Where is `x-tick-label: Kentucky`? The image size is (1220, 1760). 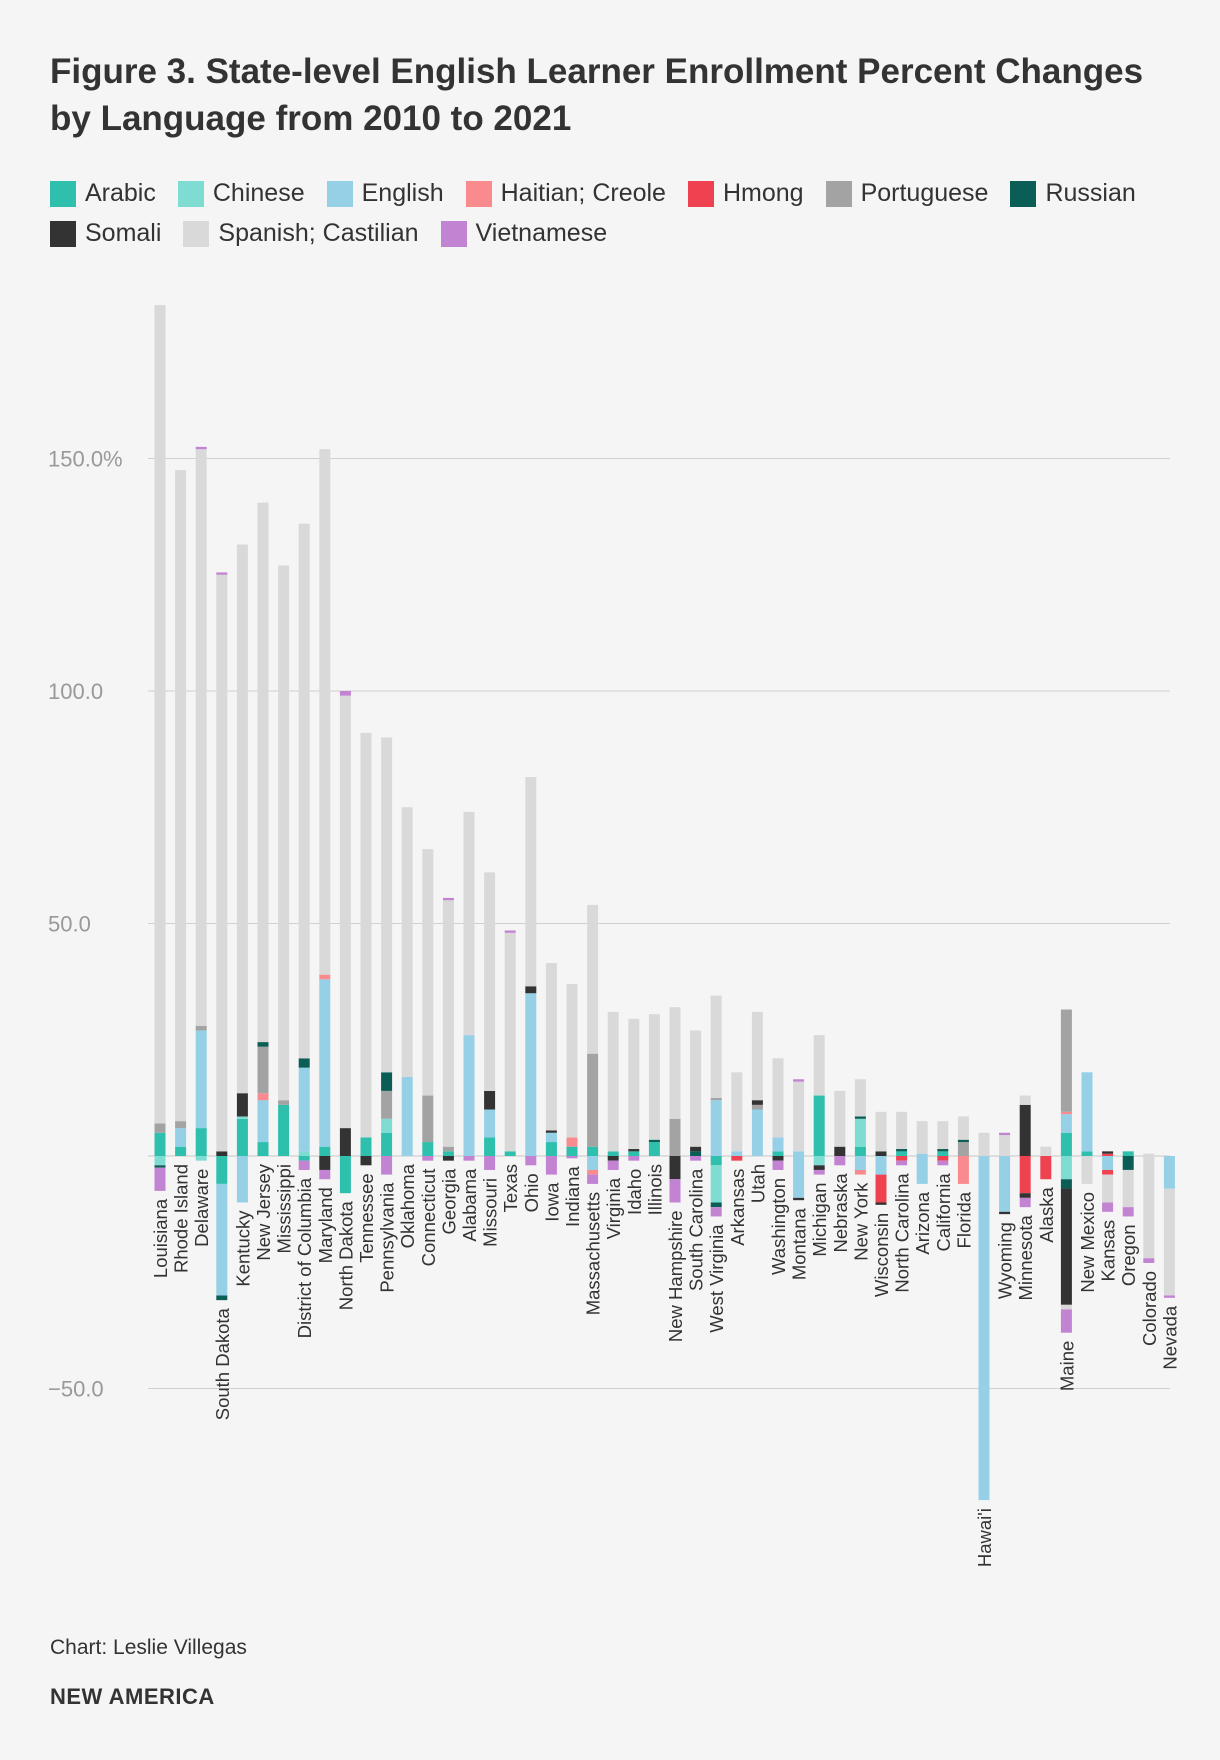
x-tick-label: Kentucky is located at coordinates (242, 1248).